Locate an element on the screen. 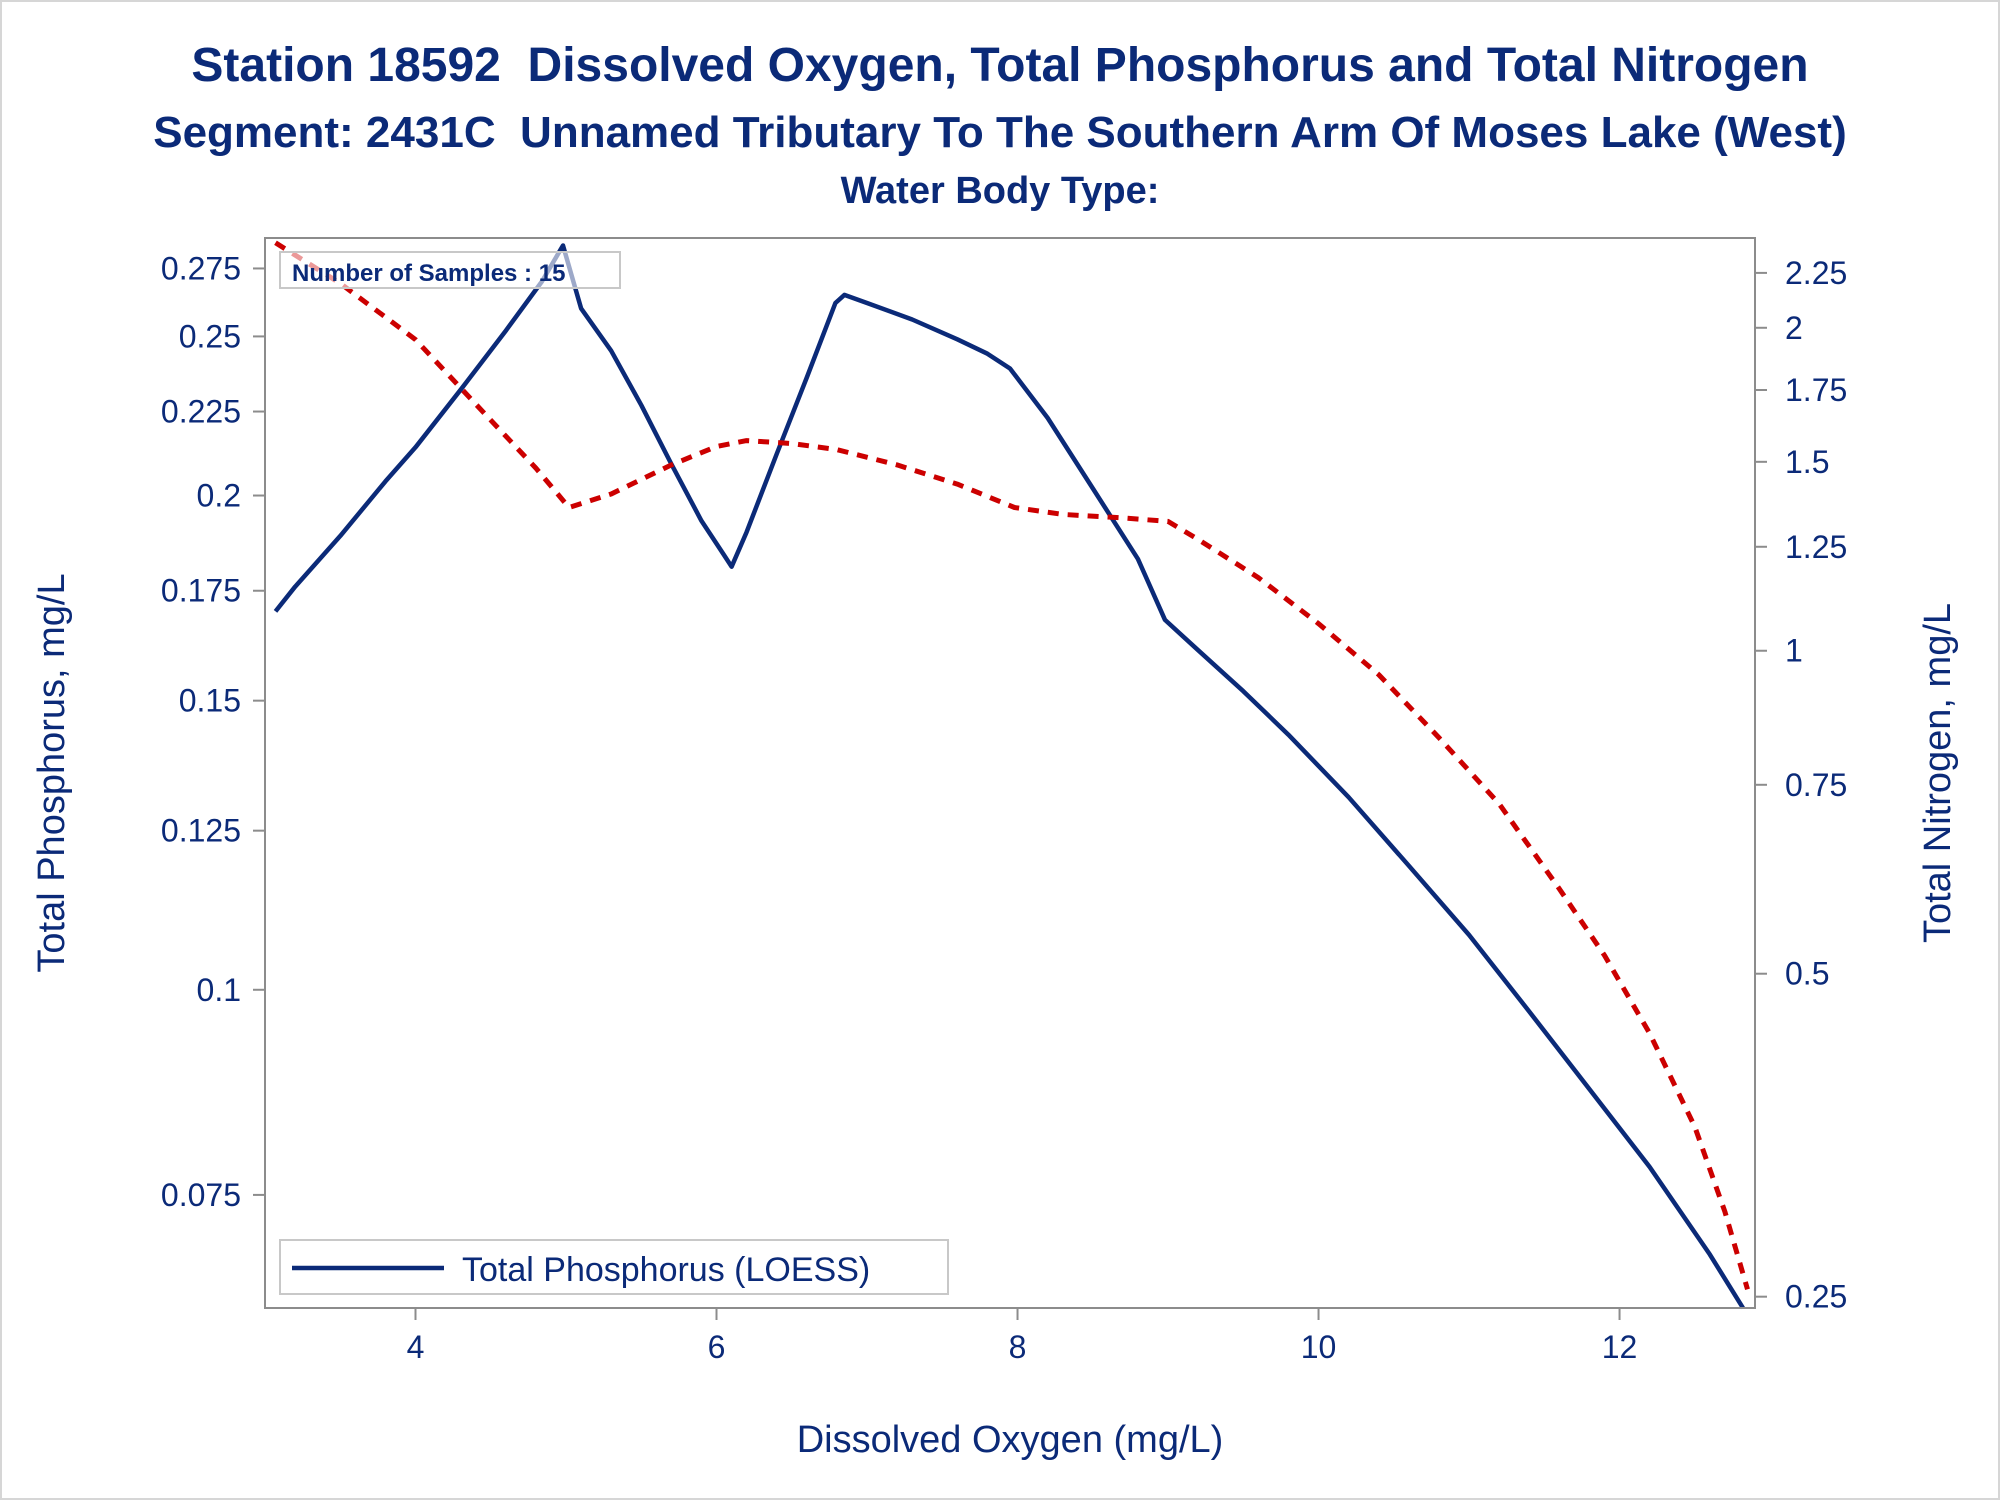  sample-count-annotation: Number of Samples : 15 is located at coordinates (428, 273).